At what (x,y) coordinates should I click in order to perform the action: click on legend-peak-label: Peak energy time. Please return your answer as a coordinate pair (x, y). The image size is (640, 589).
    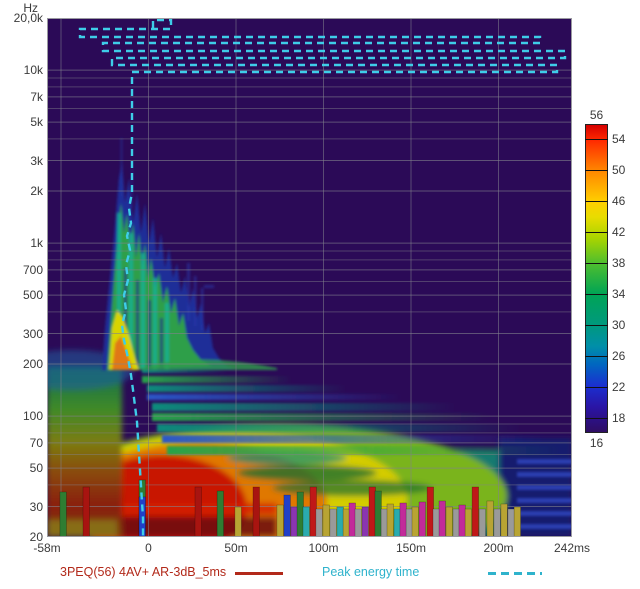
    Looking at the image, I should click on (371, 572).